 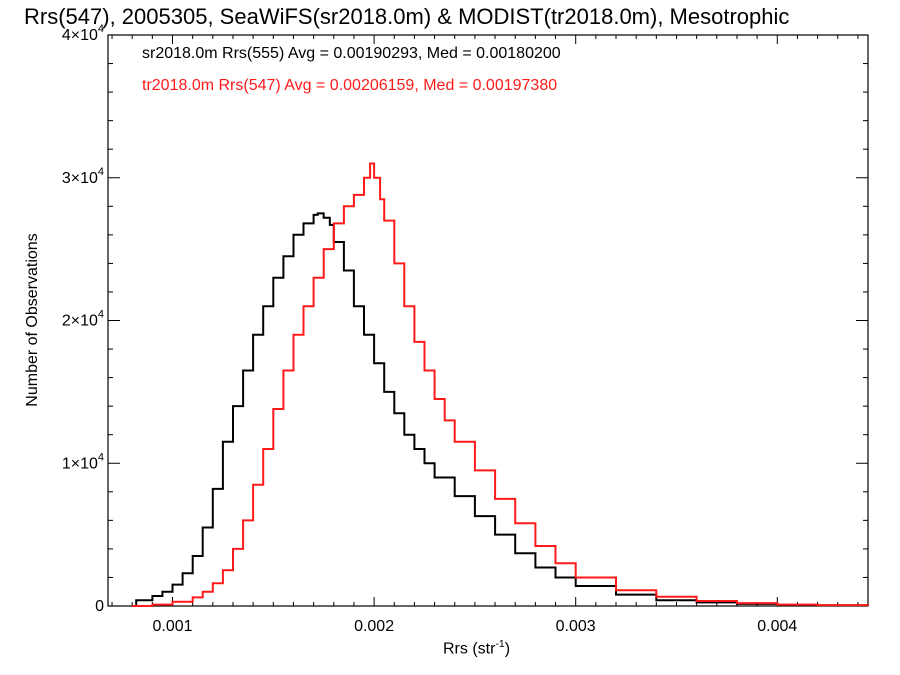 What do you see at coordinates (374, 626) in the screenshot?
I see `x-tick-label: 0.002` at bounding box center [374, 626].